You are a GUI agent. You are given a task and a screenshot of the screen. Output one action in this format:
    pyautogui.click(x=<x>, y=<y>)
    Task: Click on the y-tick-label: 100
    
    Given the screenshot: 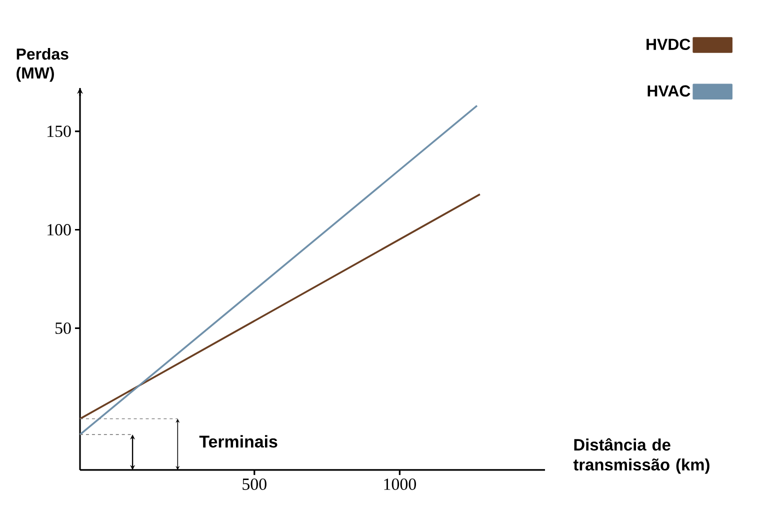 What is the action you would take?
    pyautogui.click(x=59, y=230)
    